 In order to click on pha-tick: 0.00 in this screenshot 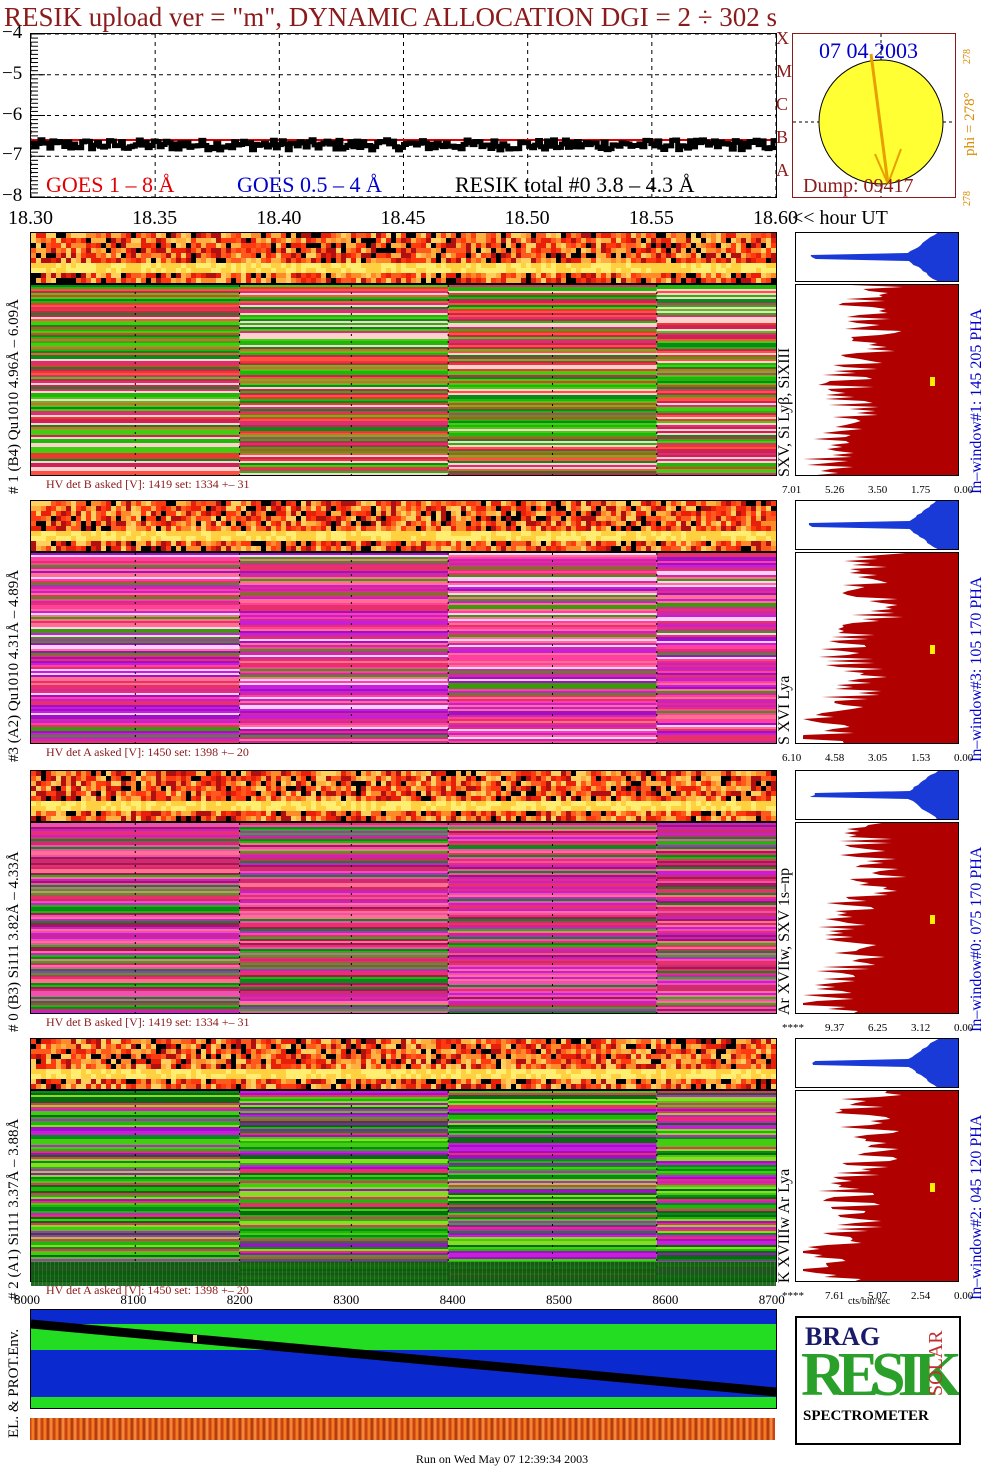, I will do `click(964, 758)`.